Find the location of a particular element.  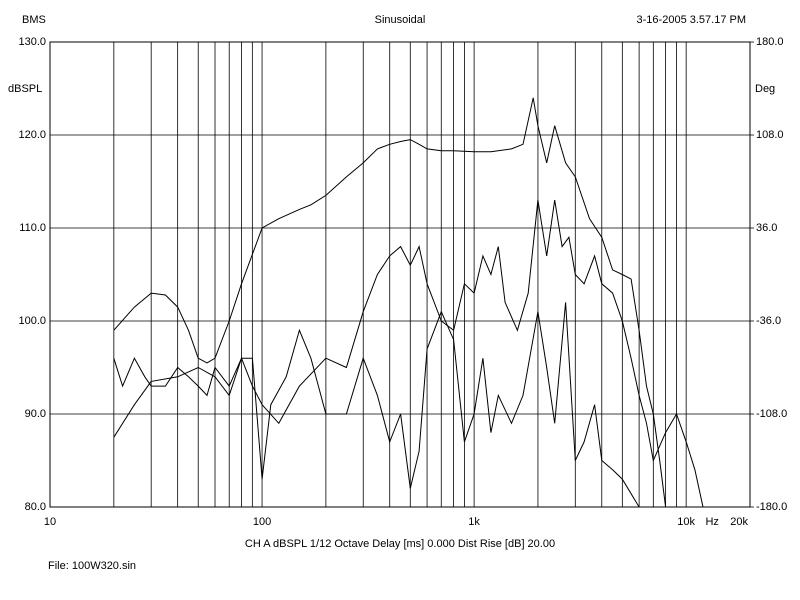

y2-tick-label: -36.0 is located at coordinates (768, 321).